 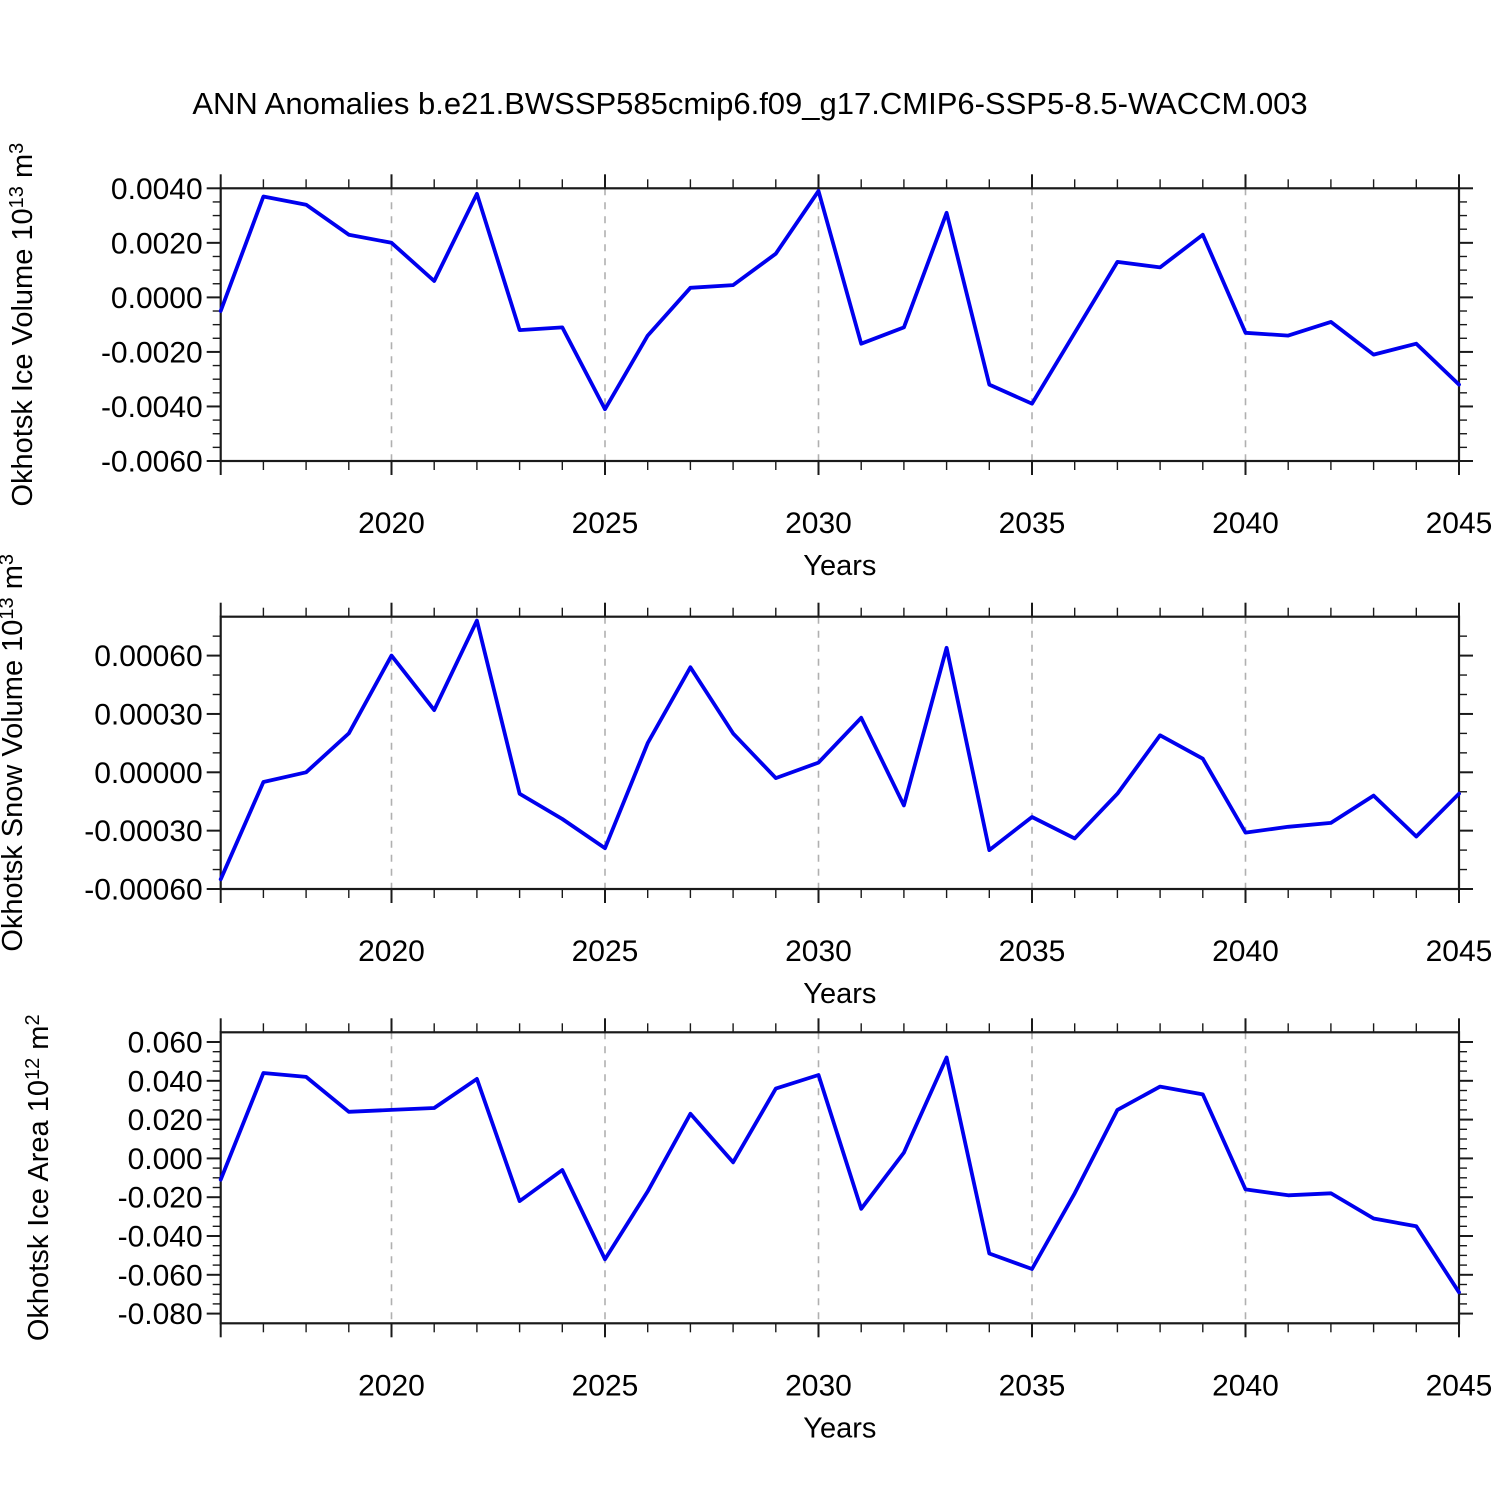 What do you see at coordinates (157, 298) in the screenshot?
I see `y-tick-label: 0.0000` at bounding box center [157, 298].